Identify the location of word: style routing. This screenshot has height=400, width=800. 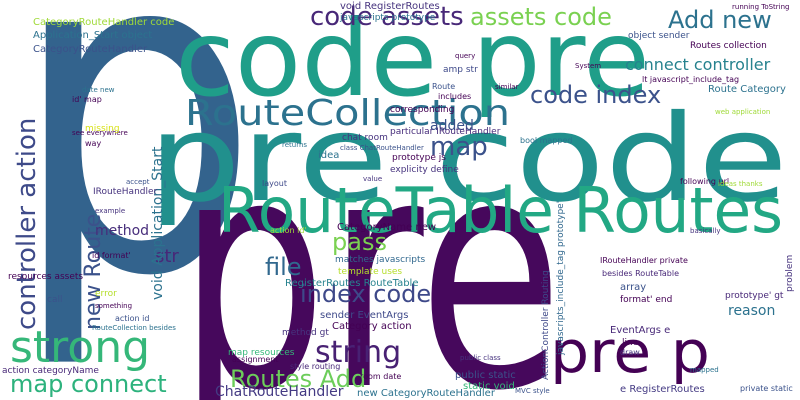
(315, 366).